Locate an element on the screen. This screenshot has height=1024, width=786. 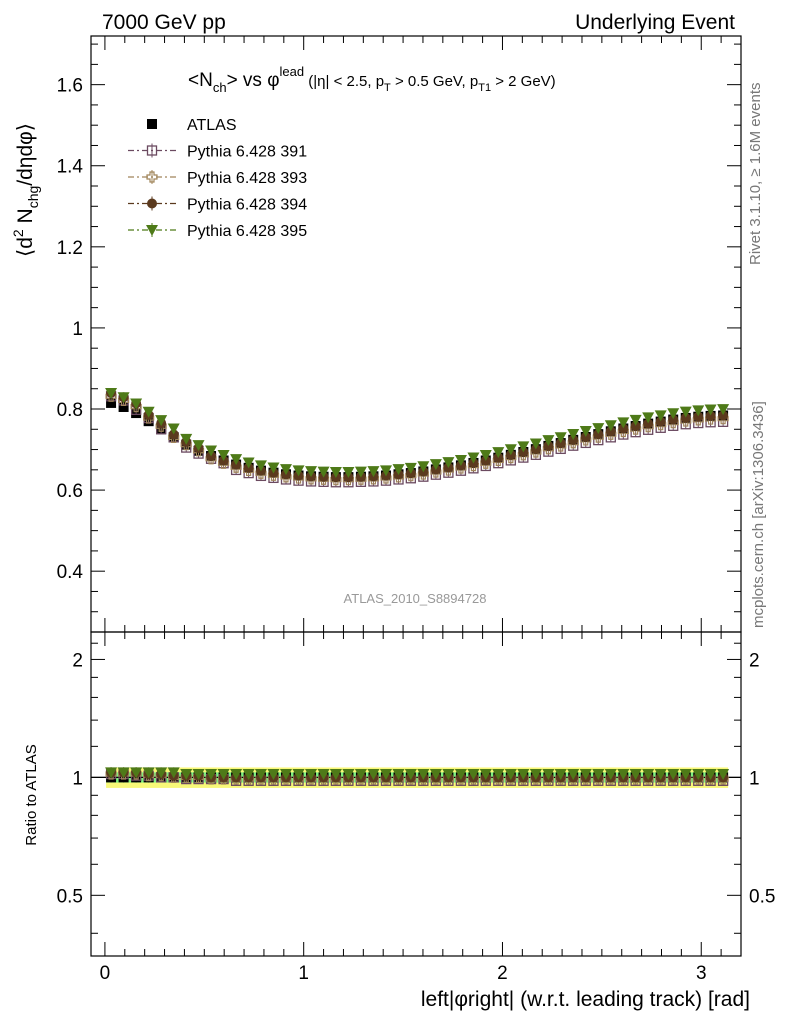
title-part-b: > vs φ is located at coordinates (253, 80).